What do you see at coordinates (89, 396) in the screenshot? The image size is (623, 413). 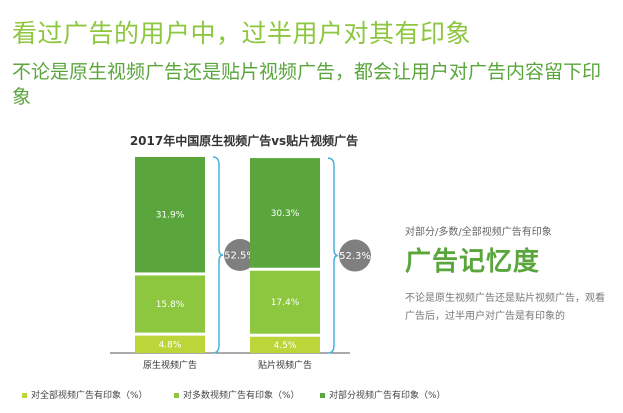 I see `legend-label-all: 对全部视频广告有印象（%）` at bounding box center [89, 396].